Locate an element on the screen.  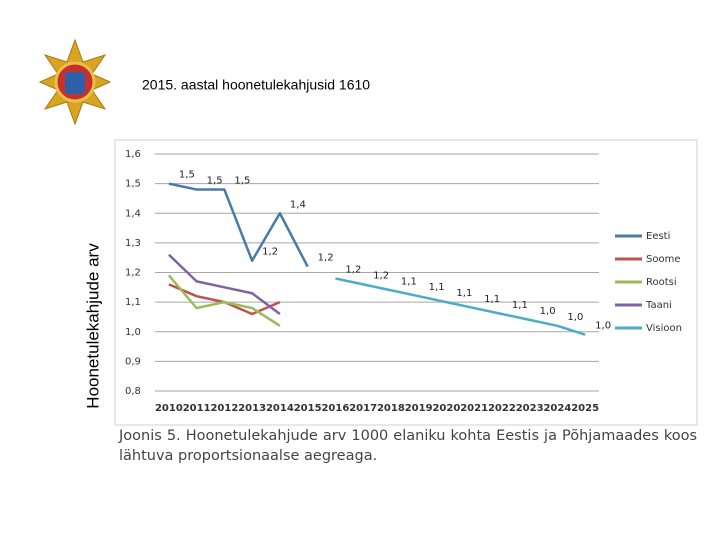
y-tick-label: 1,4 is located at coordinates (133, 213).